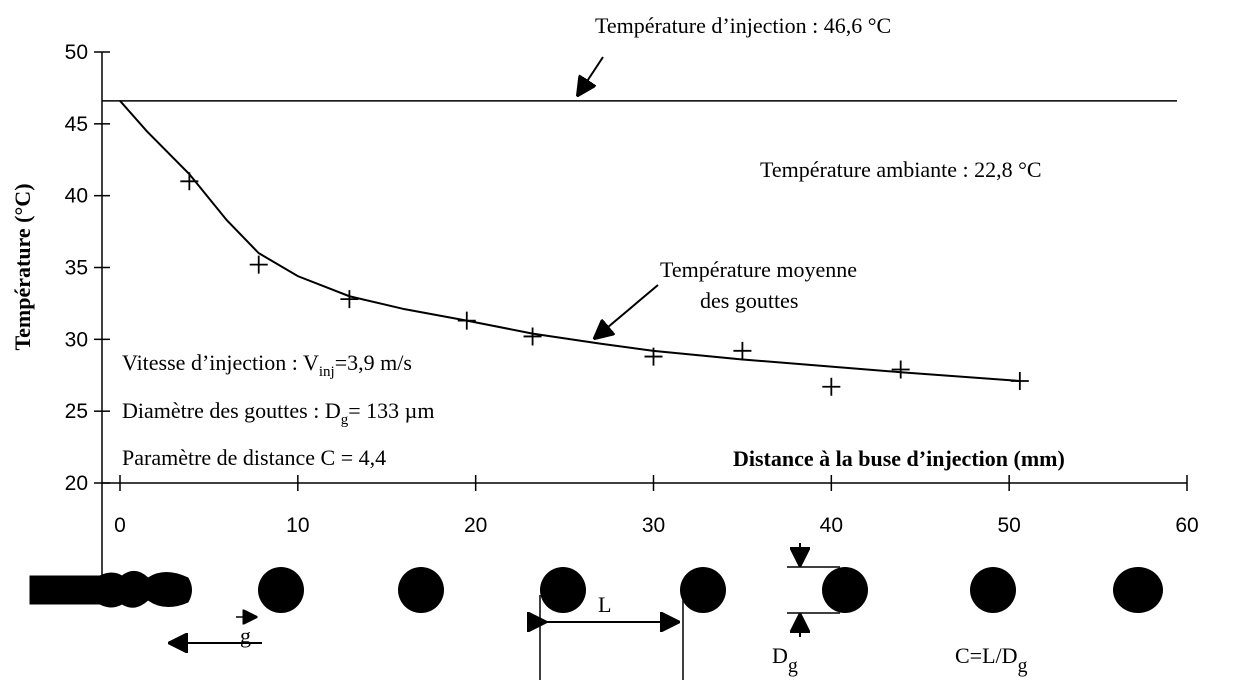 The image size is (1234, 683). What do you see at coordinates (899, 458) in the screenshot?
I see `x-axis-label: Distance à la buse d’injection (mm)` at bounding box center [899, 458].